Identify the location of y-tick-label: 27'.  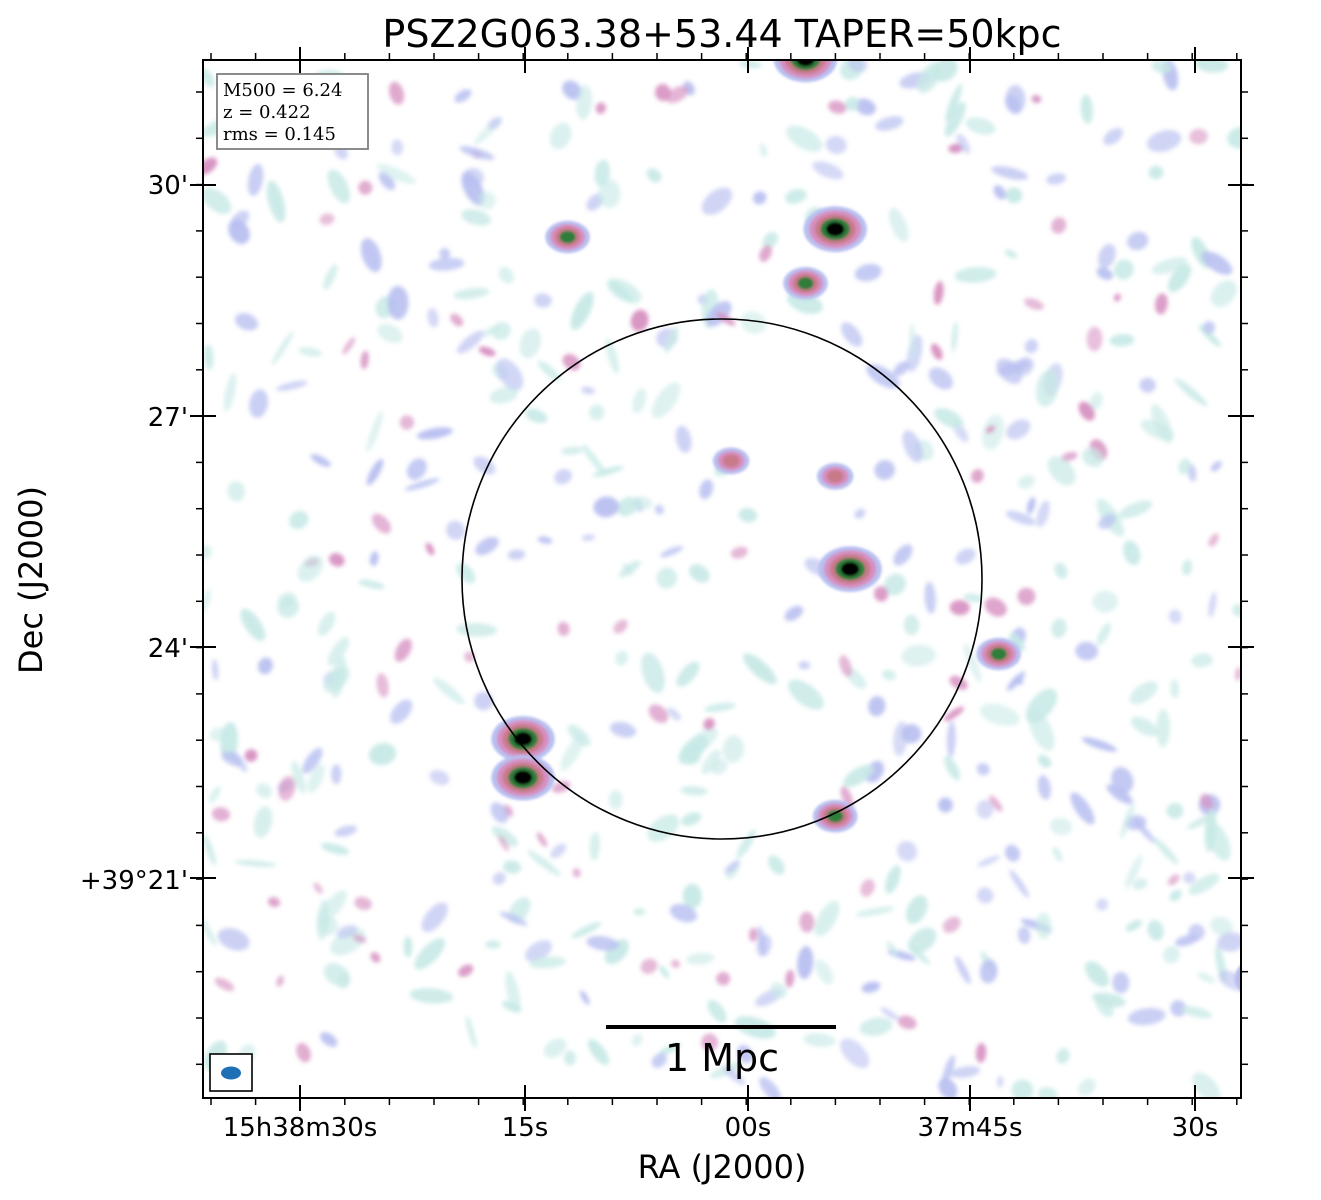
(168, 418).